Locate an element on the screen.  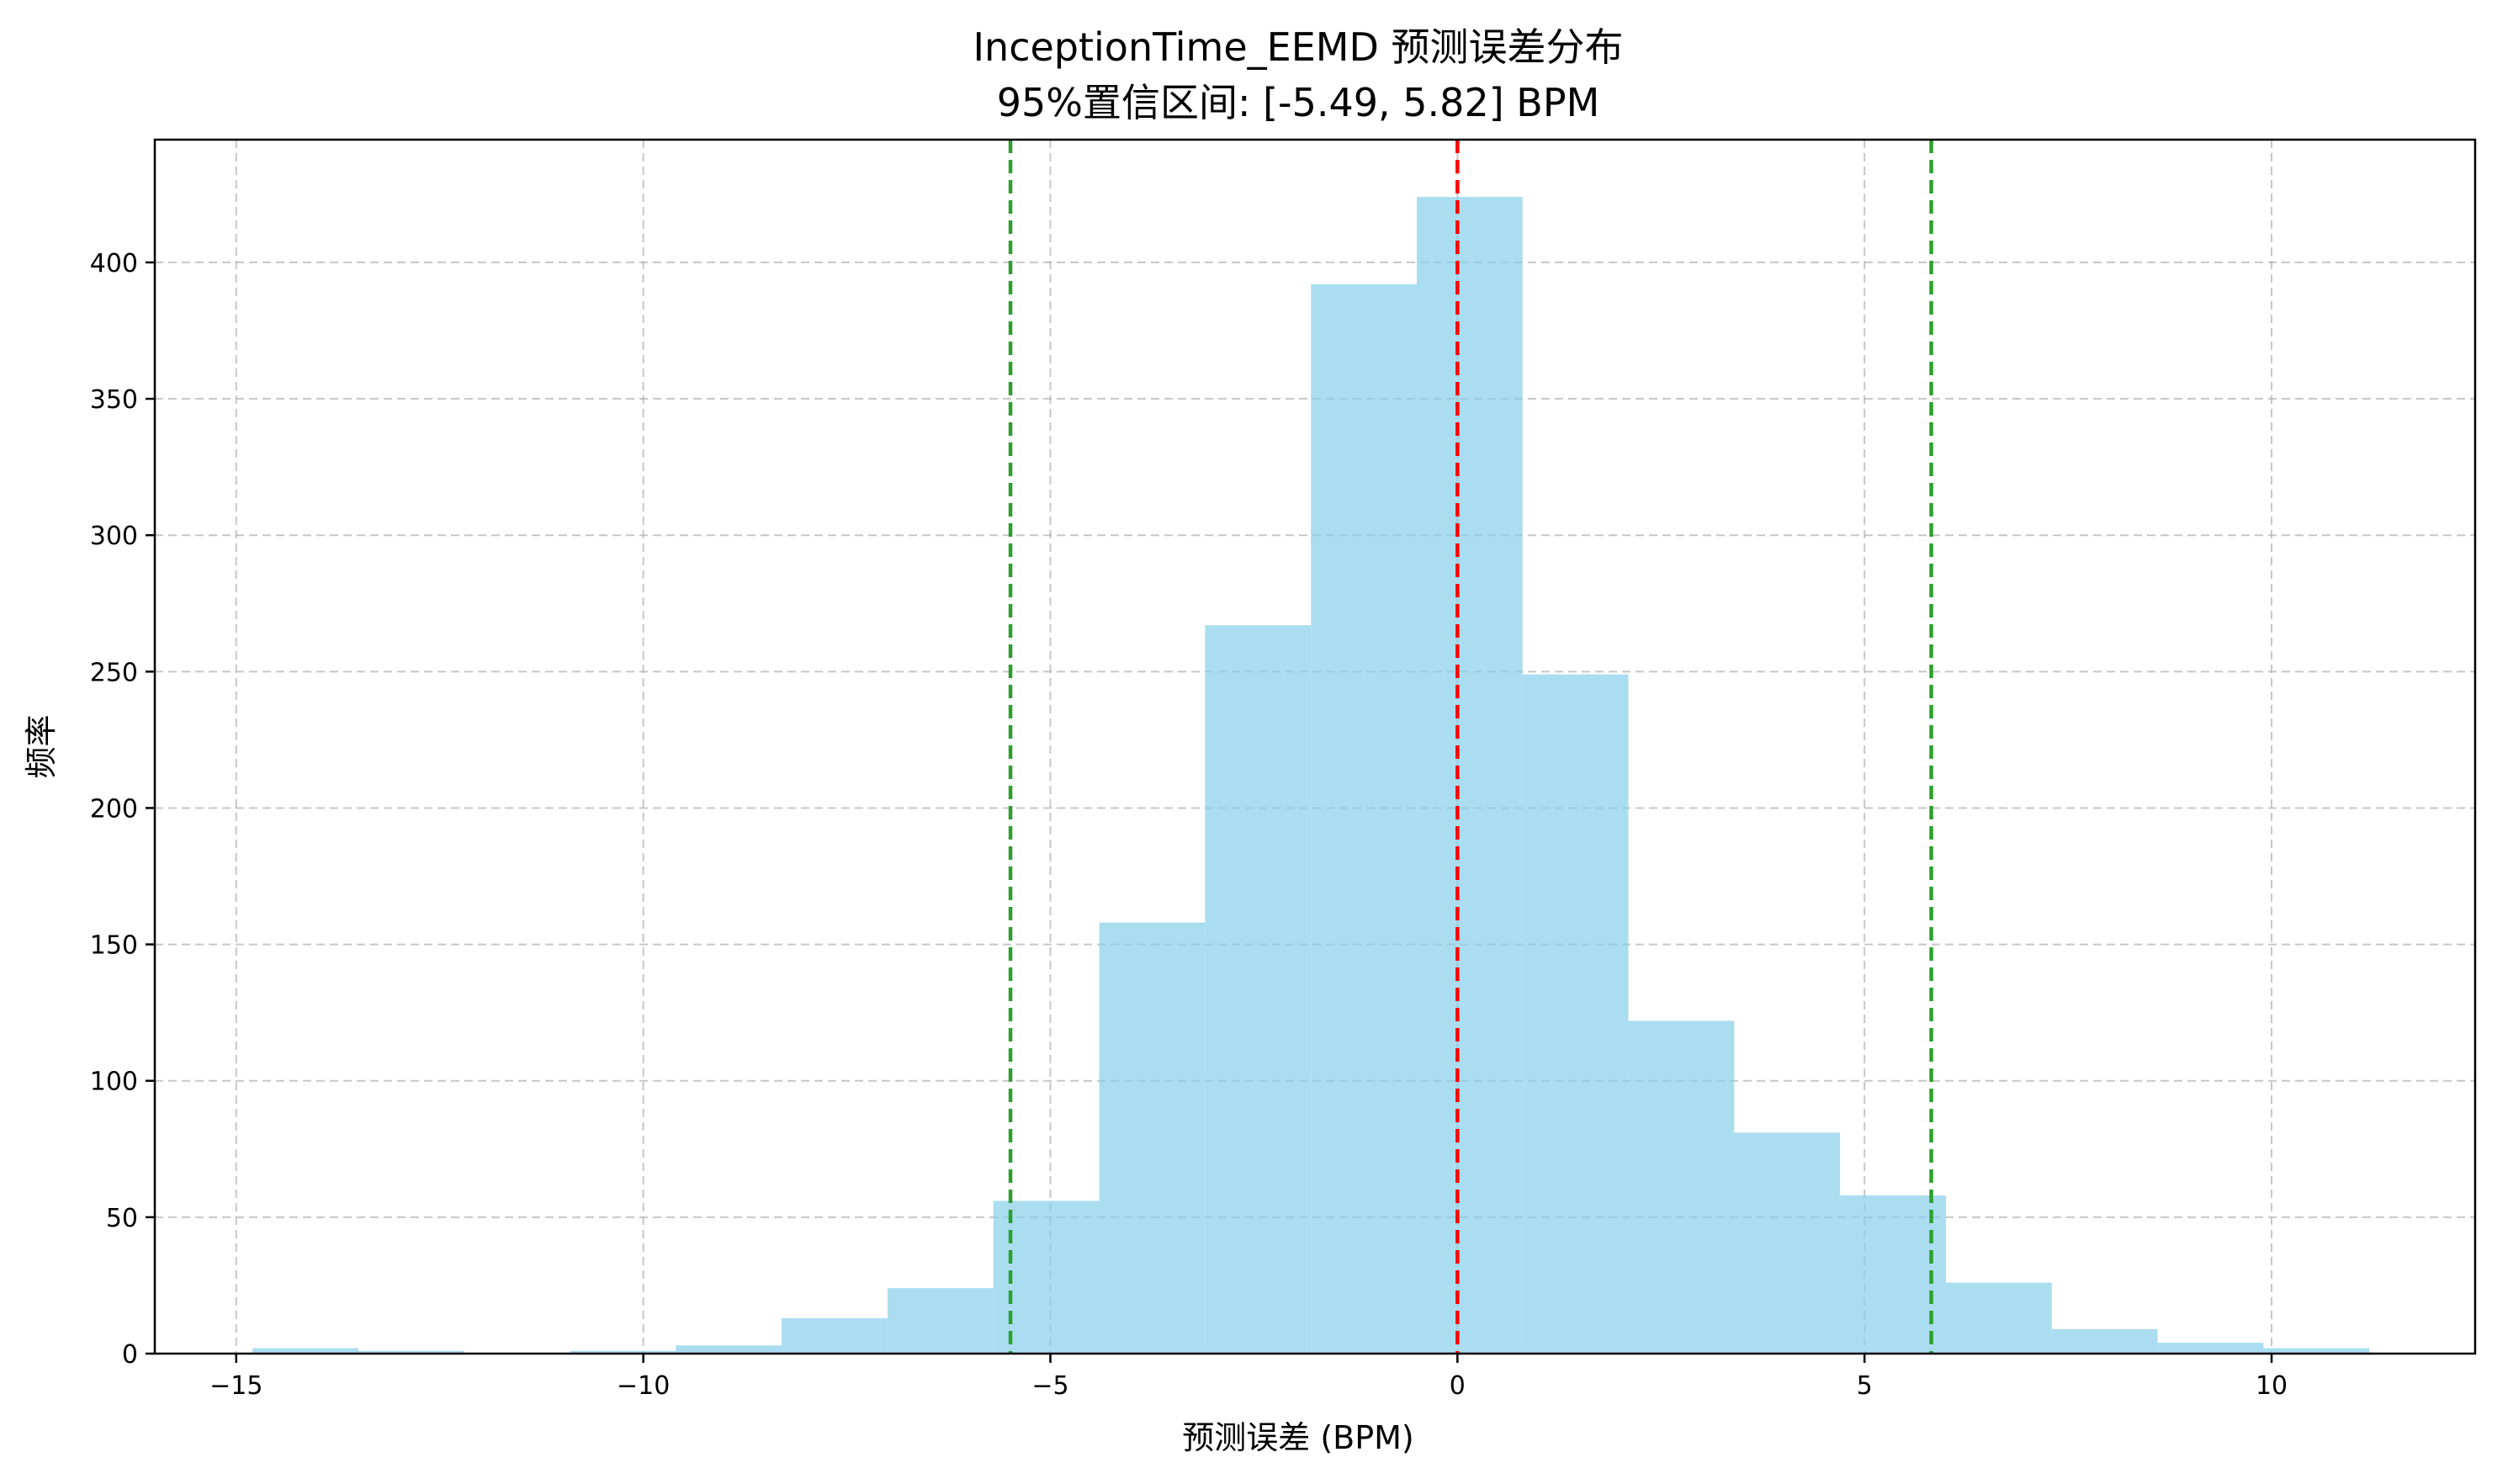
x-axis-label: 预测误差 (BPM) is located at coordinates (1298, 1437).